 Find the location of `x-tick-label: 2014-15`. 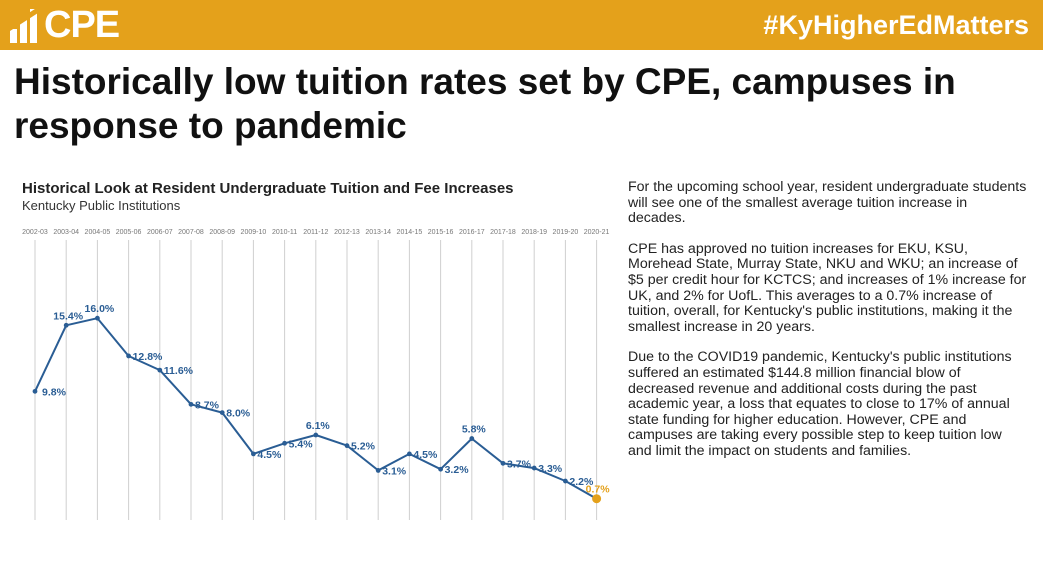

x-tick-label: 2014-15 is located at coordinates (410, 232).